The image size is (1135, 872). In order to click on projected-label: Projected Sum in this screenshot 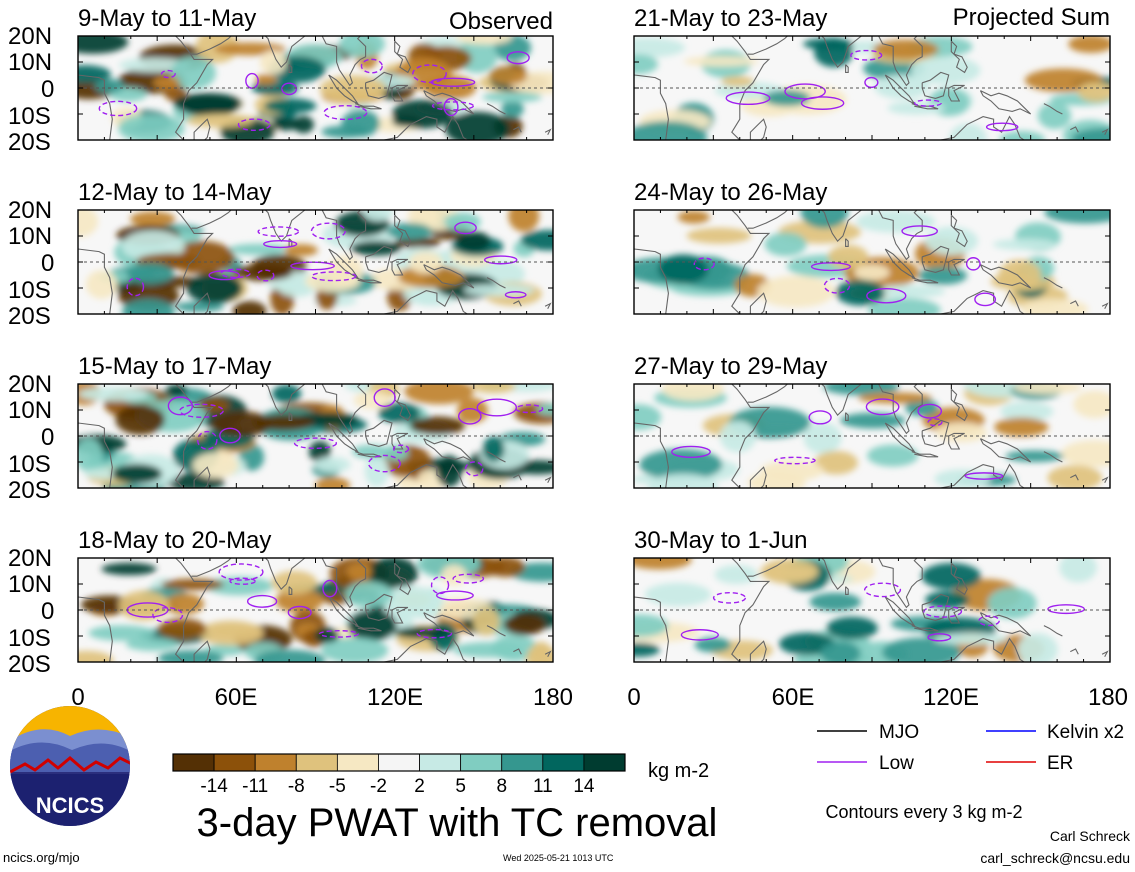, I will do `click(1031, 17)`.